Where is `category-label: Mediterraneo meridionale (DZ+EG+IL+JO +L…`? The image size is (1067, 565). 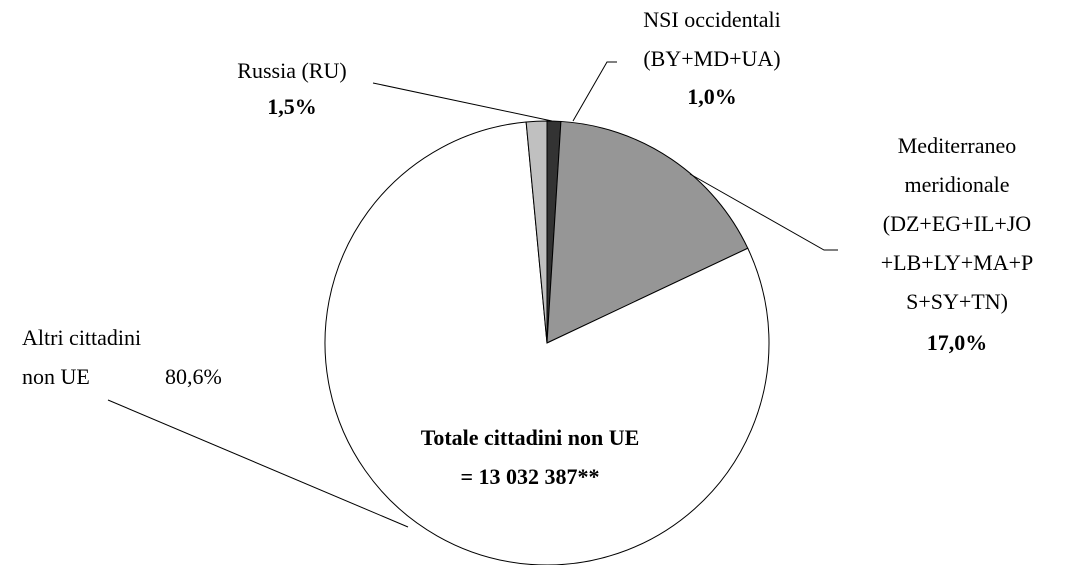
category-label: Mediterraneo meridionale (DZ+EG+IL+JO +L… is located at coordinates (957, 223).